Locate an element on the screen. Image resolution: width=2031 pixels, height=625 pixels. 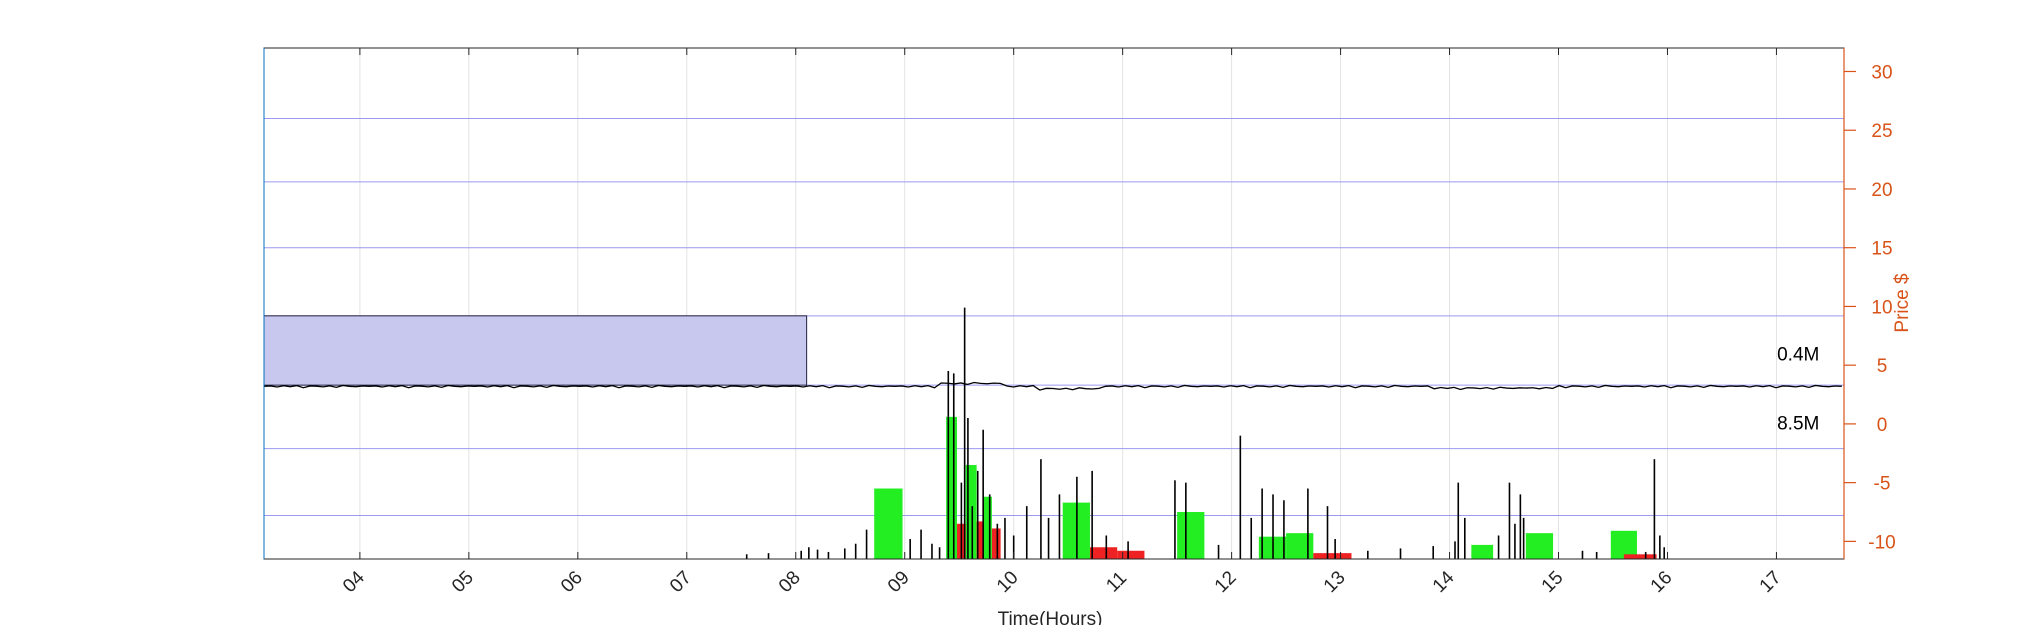
premarket-volume-rect is located at coordinates (535, 350).